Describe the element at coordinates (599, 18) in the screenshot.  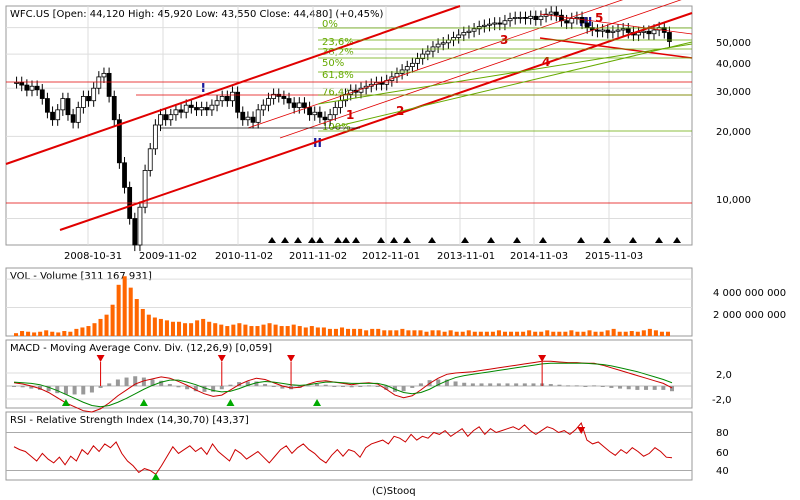
I see `wave-label: 5` at that location.